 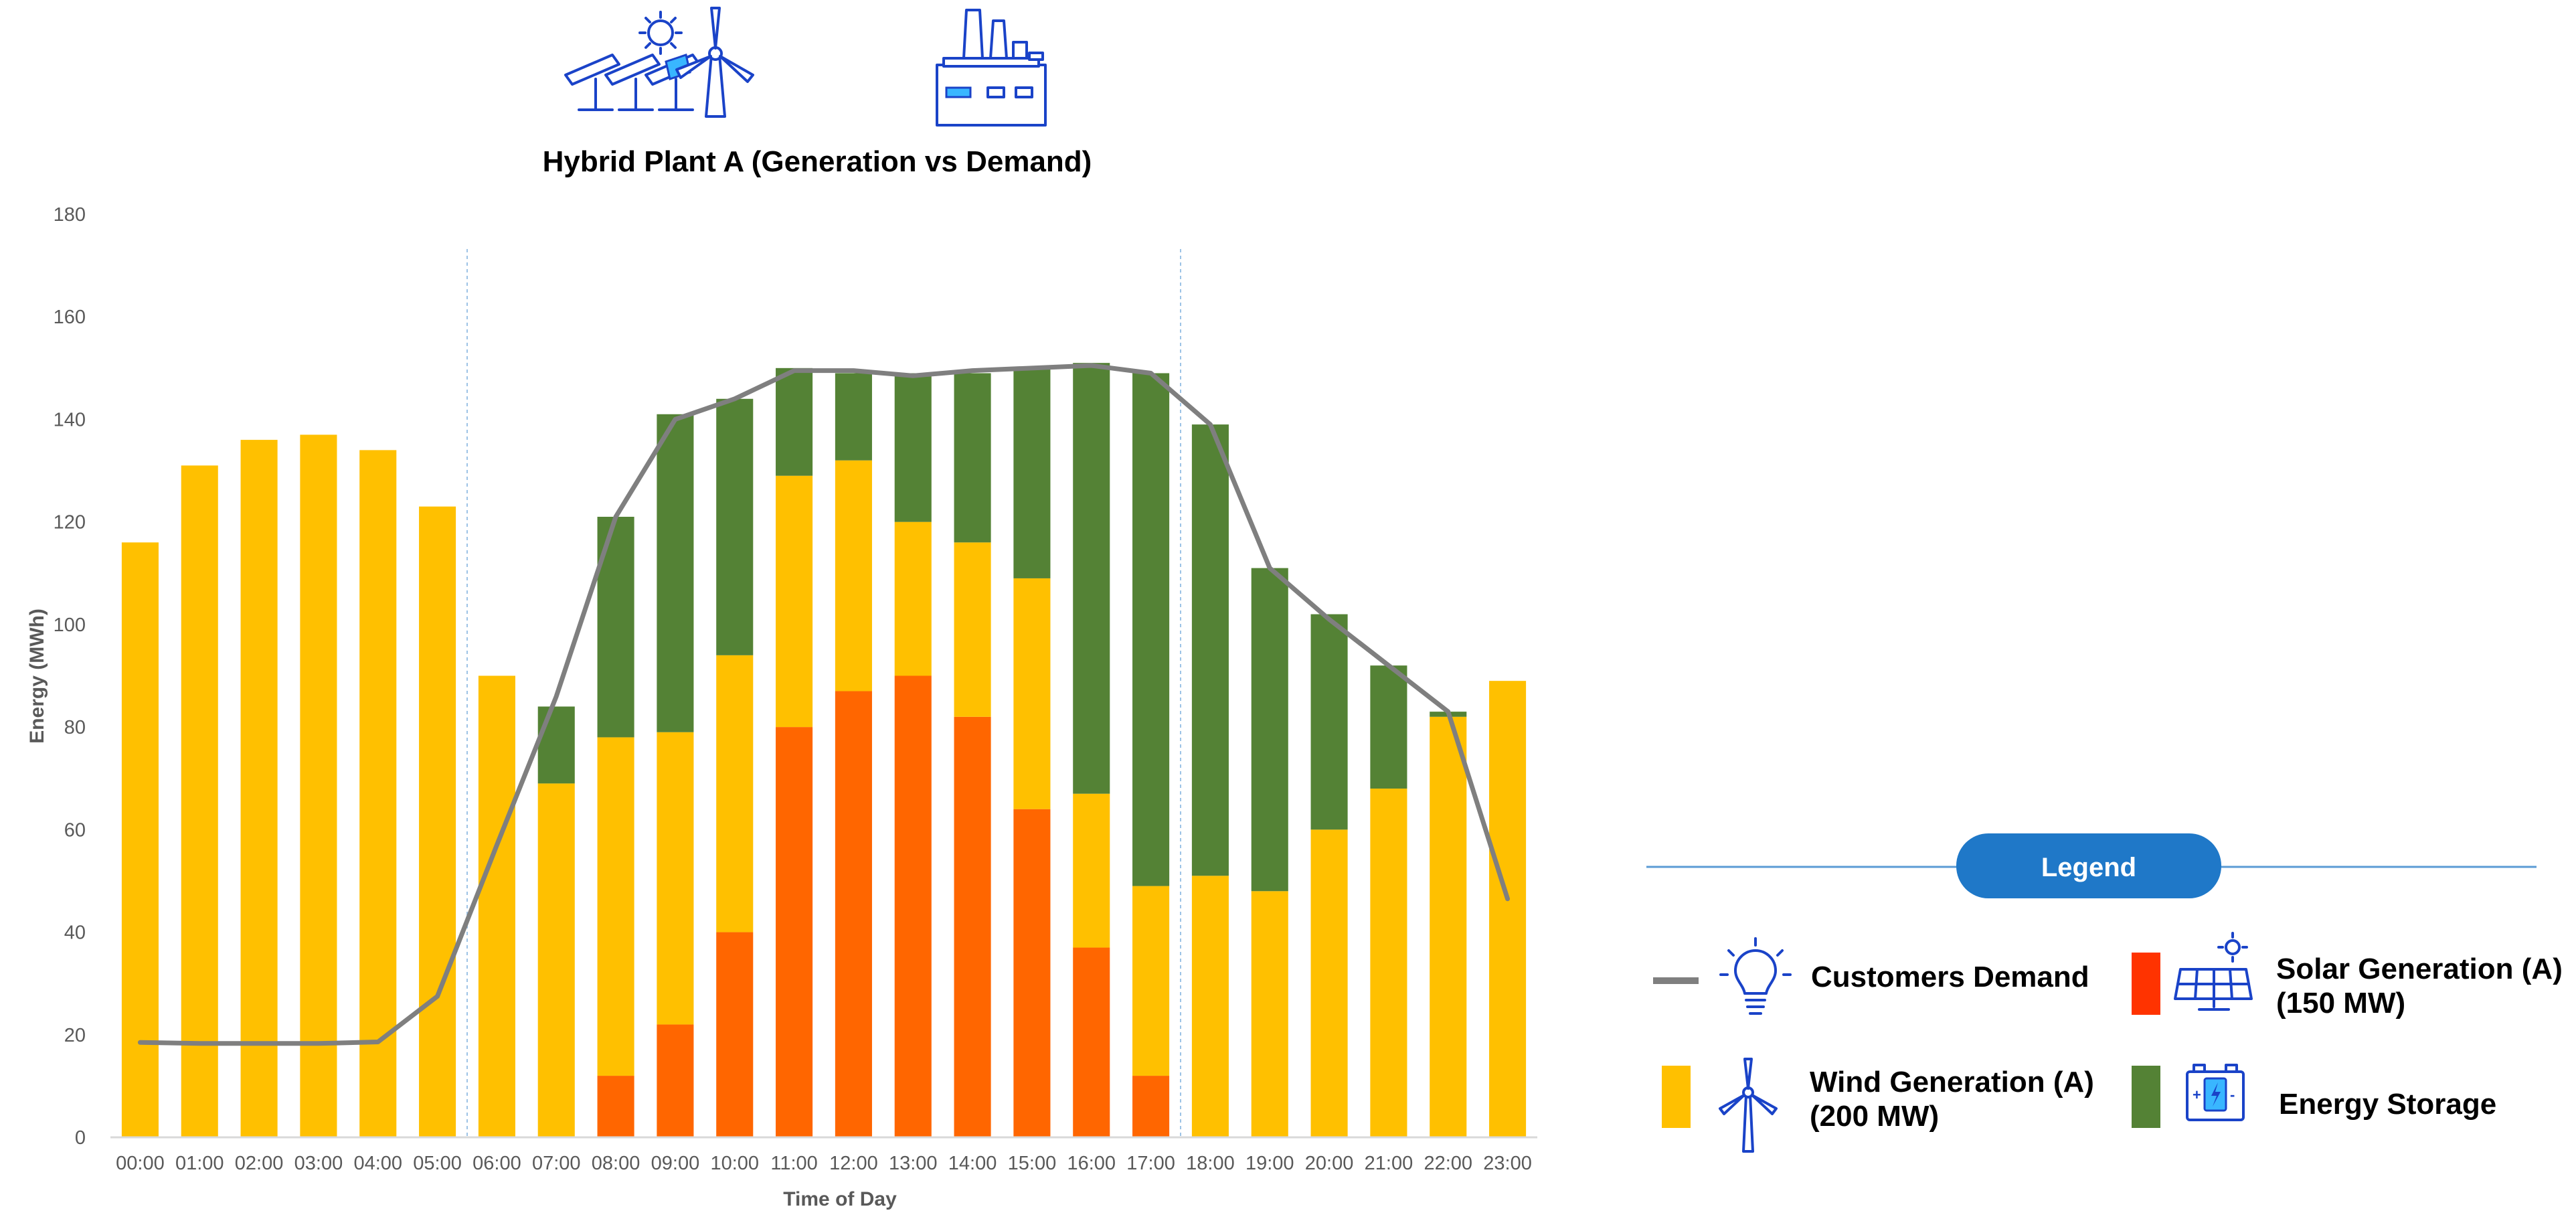 What do you see at coordinates (70, 317) in the screenshot?
I see `y-tick-label: 160` at bounding box center [70, 317].